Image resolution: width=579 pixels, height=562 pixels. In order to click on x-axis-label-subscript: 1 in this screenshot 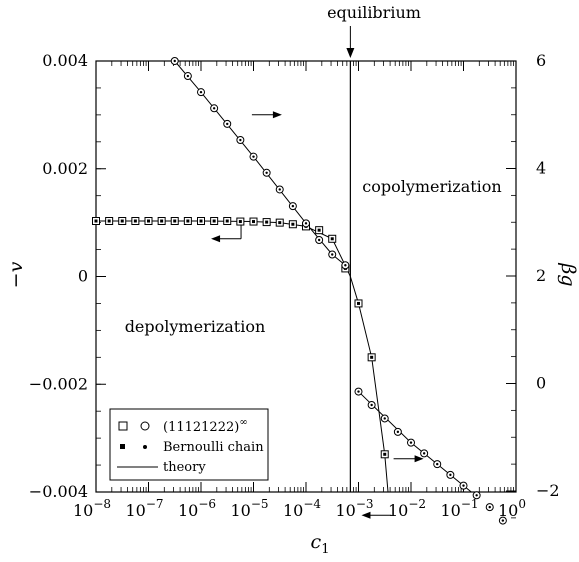, I will do `click(325, 549)`.